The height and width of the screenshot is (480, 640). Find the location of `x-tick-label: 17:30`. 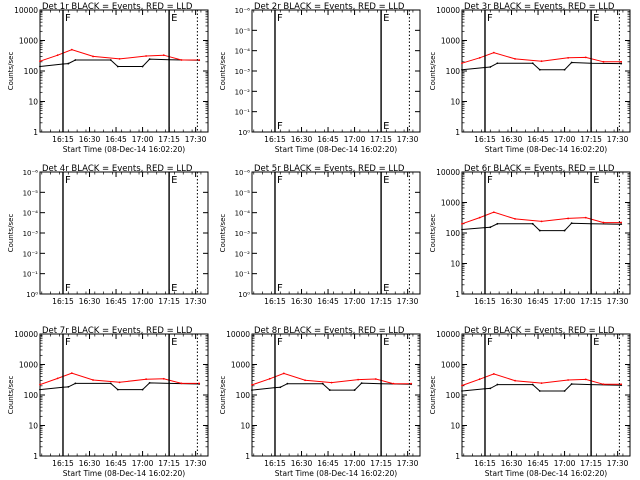

x-tick-label: 17:30 is located at coordinates (408, 463).